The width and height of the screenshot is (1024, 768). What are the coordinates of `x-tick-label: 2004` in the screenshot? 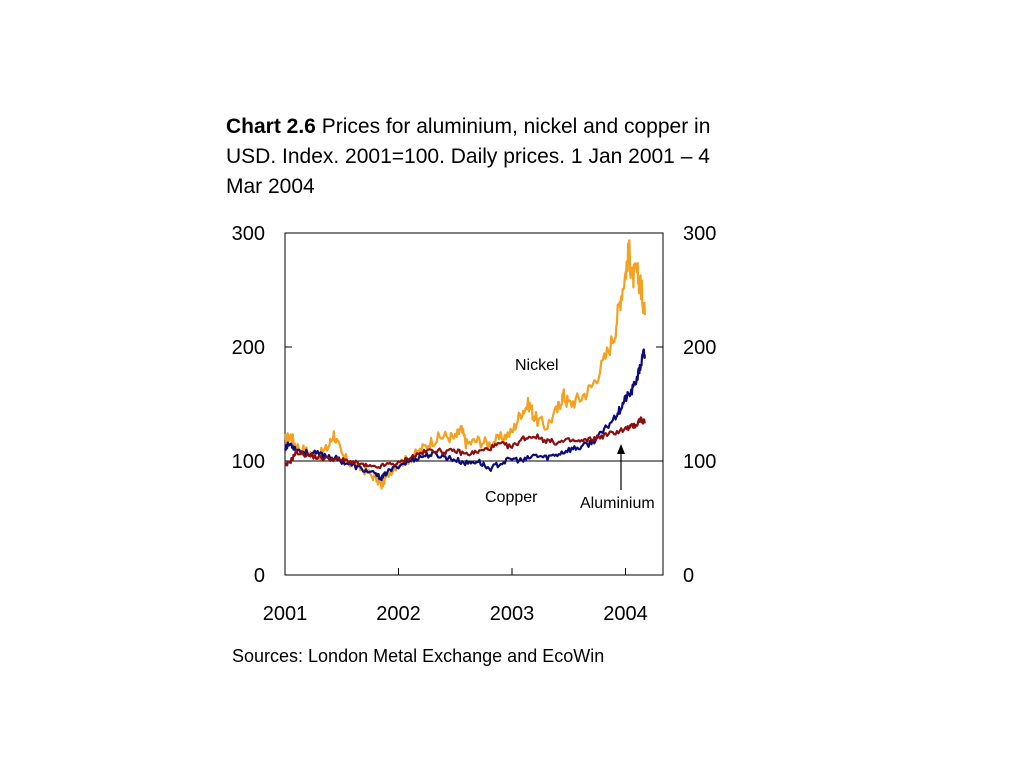 It's located at (625, 614).